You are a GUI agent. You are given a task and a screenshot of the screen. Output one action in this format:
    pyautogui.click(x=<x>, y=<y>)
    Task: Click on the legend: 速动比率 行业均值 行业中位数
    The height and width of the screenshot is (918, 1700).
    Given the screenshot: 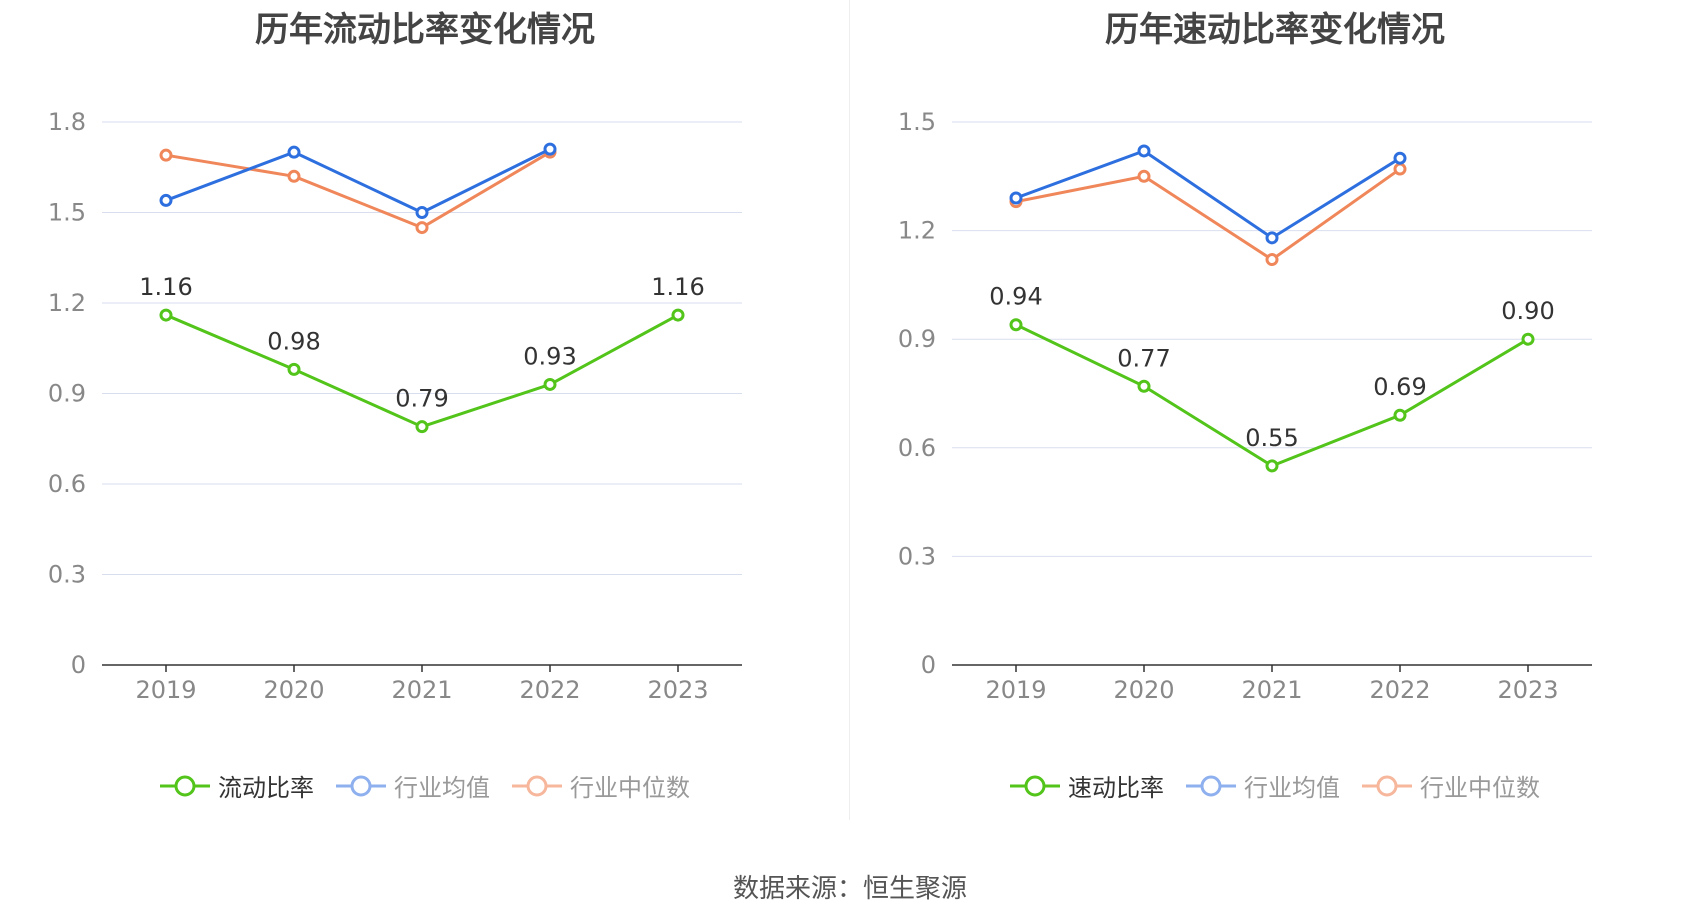 What is the action you would take?
    pyautogui.click(x=1275, y=785)
    